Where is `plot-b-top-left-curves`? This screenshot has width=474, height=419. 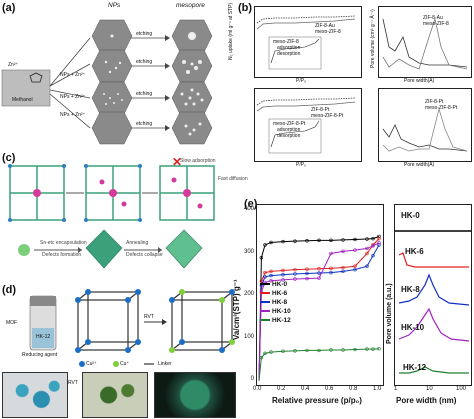 plot-b-top-left-curves is located at coordinates (306, 42).